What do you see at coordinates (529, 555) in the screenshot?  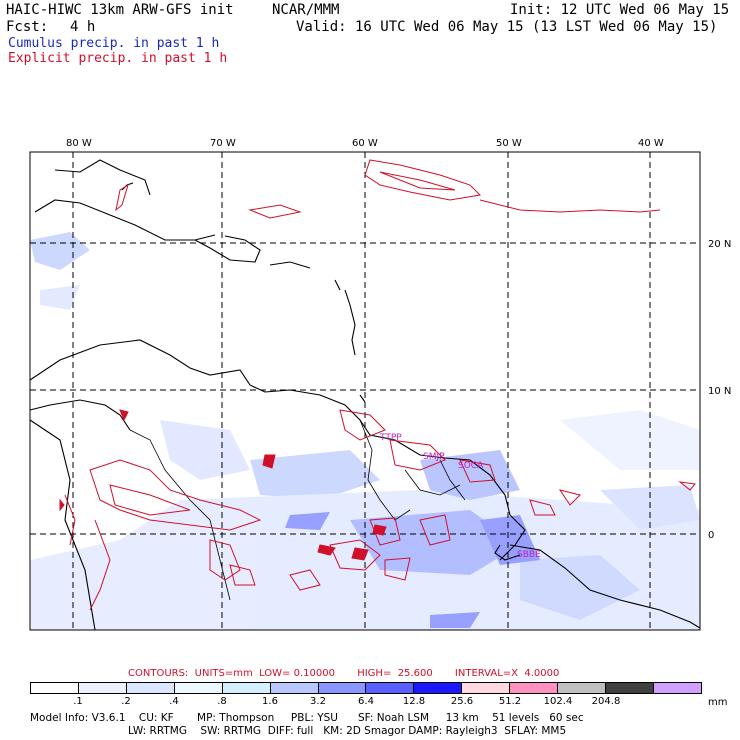 I see `station-sbbe: SBBE` at bounding box center [529, 555].